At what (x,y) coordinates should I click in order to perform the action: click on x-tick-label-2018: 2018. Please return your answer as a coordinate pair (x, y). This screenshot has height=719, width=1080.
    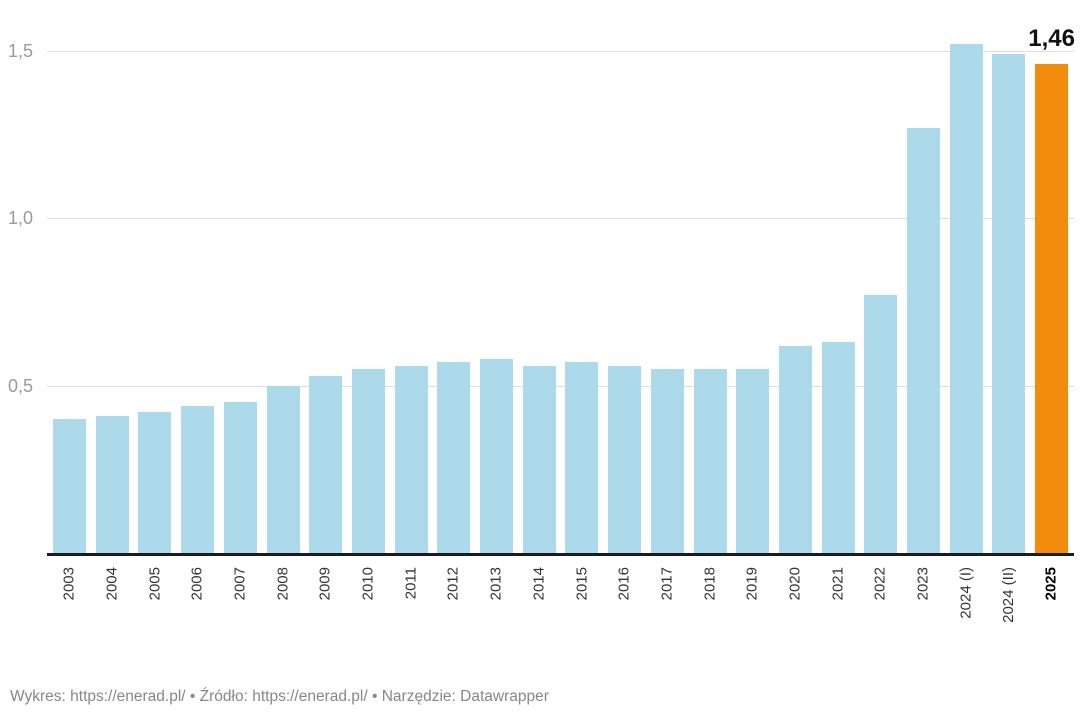
    Looking at the image, I should click on (709, 584).